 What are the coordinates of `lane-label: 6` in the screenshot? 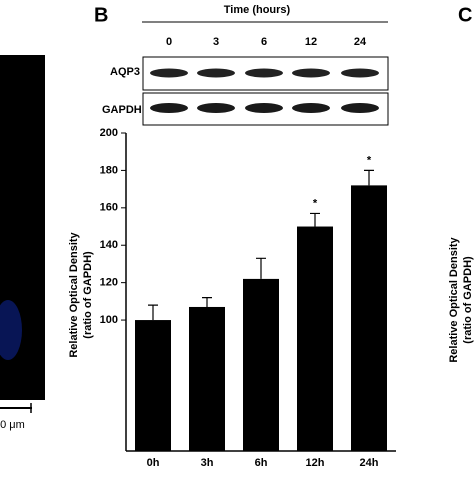 It's located at (264, 42).